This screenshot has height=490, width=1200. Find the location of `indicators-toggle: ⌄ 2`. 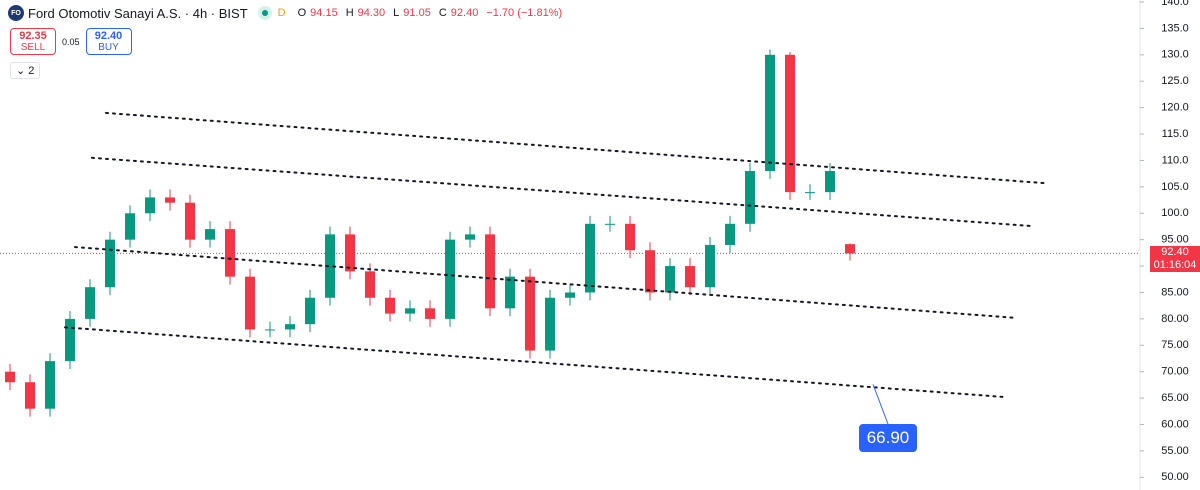

indicators-toggle: ⌄ 2 is located at coordinates (25, 70).